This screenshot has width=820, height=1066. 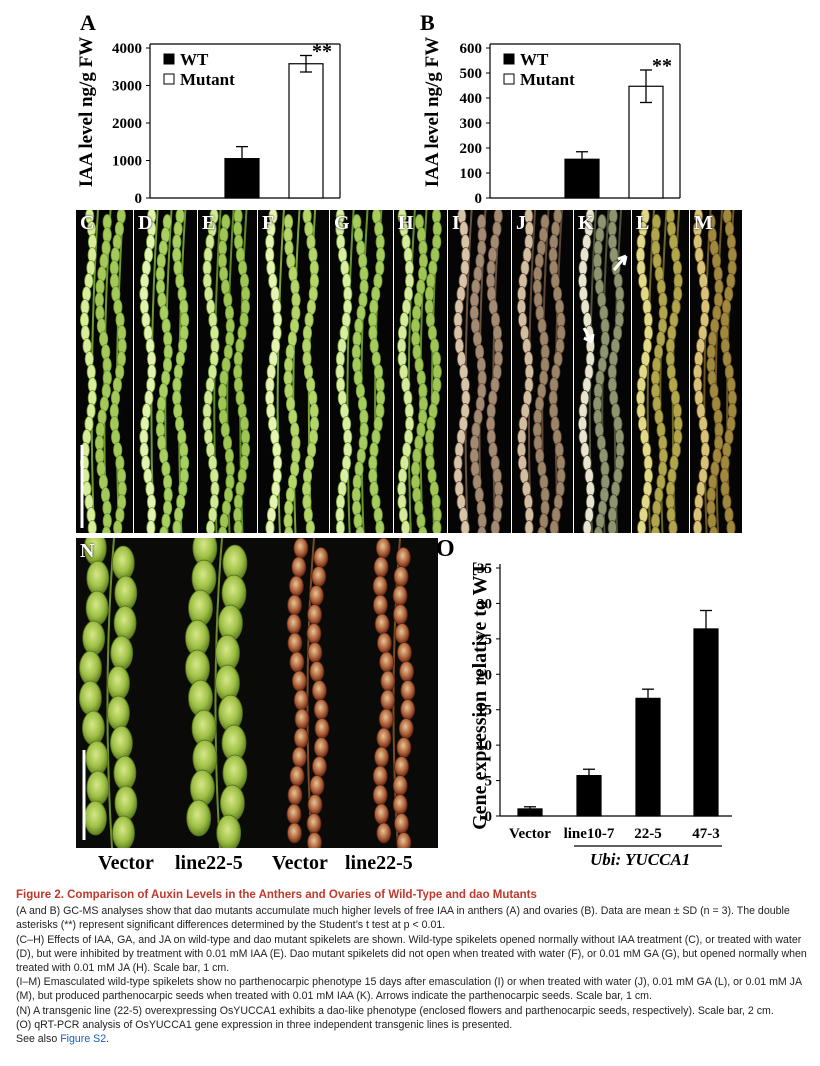 I want to click on category-label: 22-5, so click(x=648, y=834).